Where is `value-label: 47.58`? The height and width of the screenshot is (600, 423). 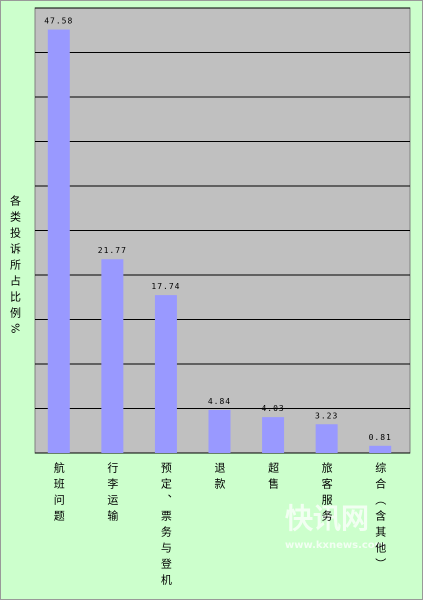
value-label: 47.58 is located at coordinates (58, 21).